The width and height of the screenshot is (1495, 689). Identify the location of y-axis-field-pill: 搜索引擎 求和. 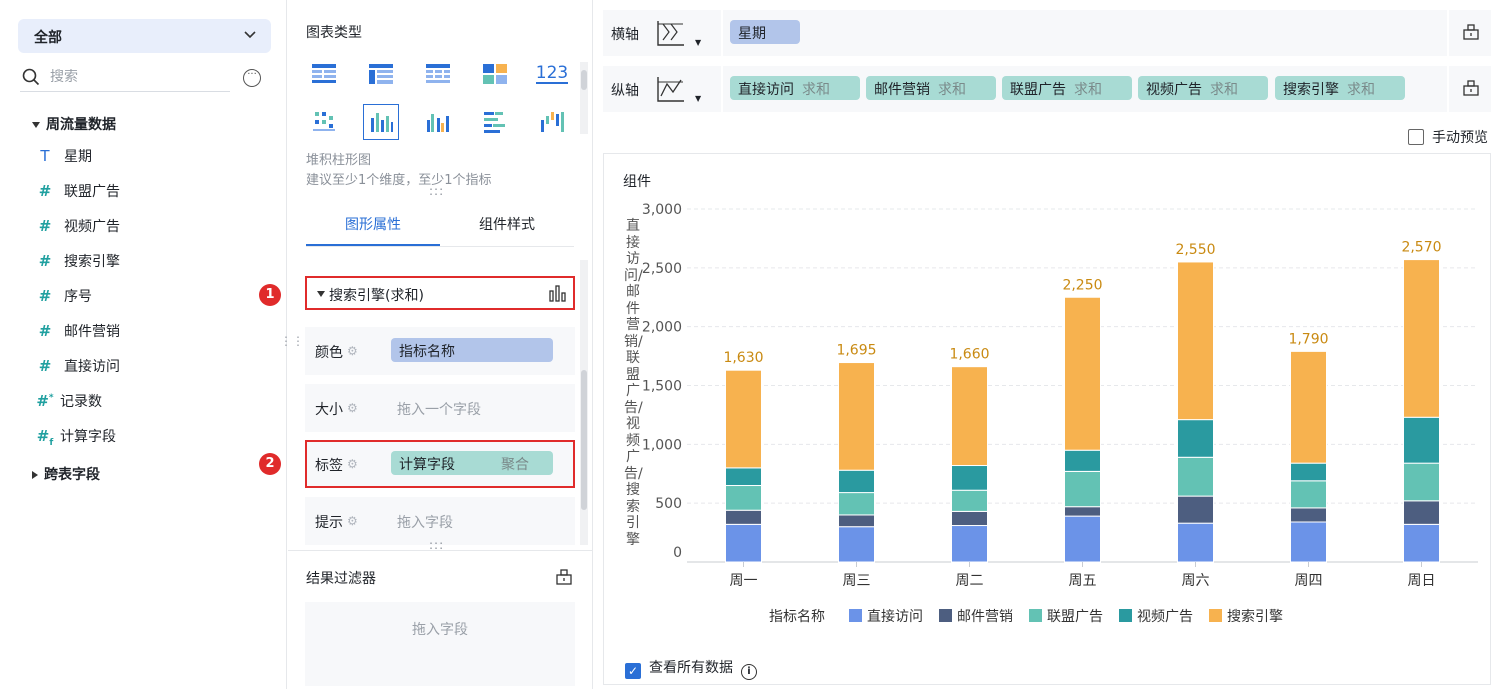
(1340, 88).